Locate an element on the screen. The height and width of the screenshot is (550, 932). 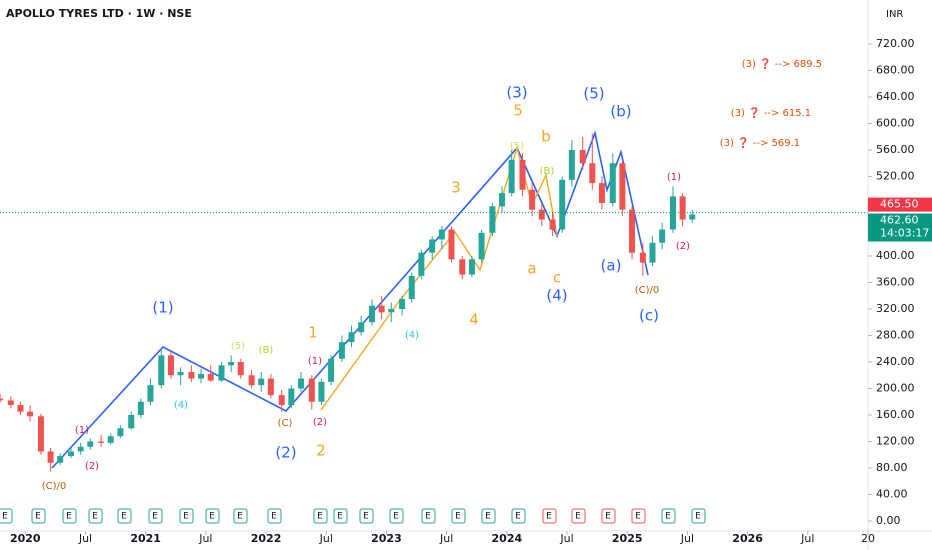
currency: INR is located at coordinates (894, 14).